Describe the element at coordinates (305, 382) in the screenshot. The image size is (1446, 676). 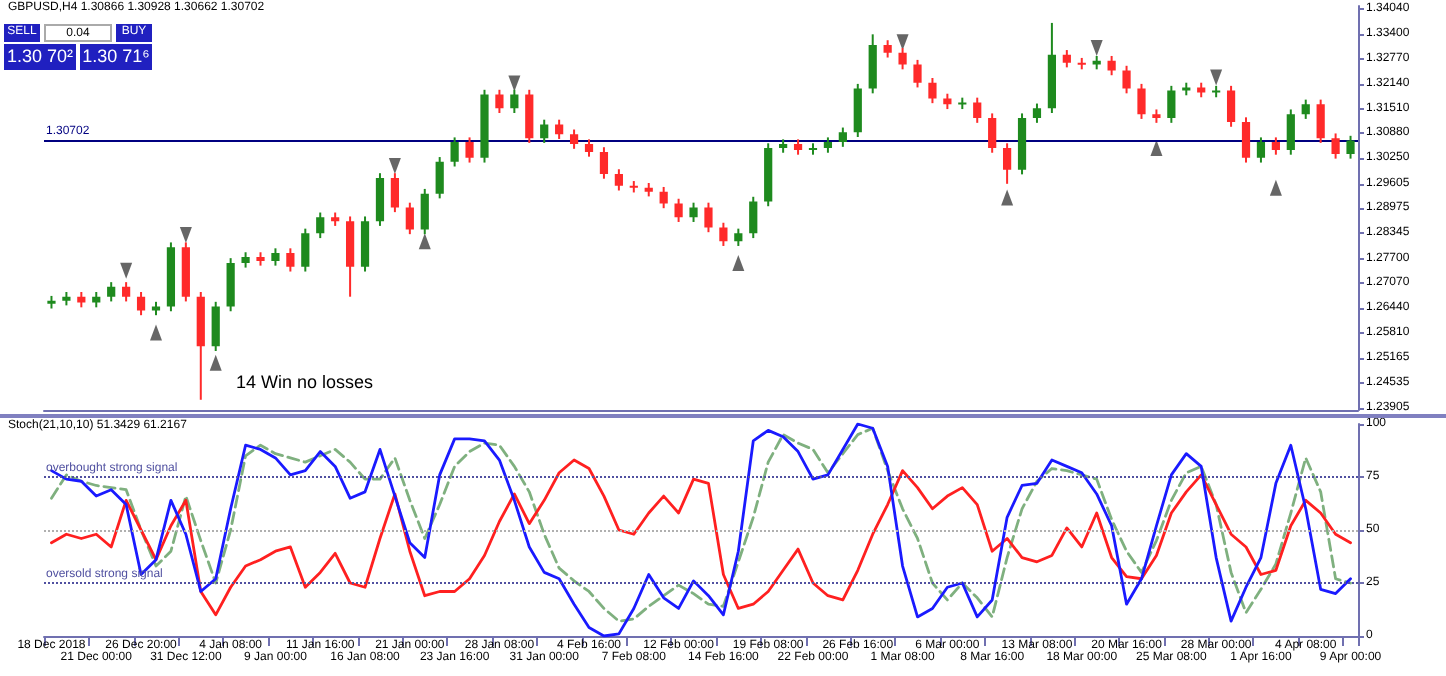
I see `annotation: 14 Win no losses` at that location.